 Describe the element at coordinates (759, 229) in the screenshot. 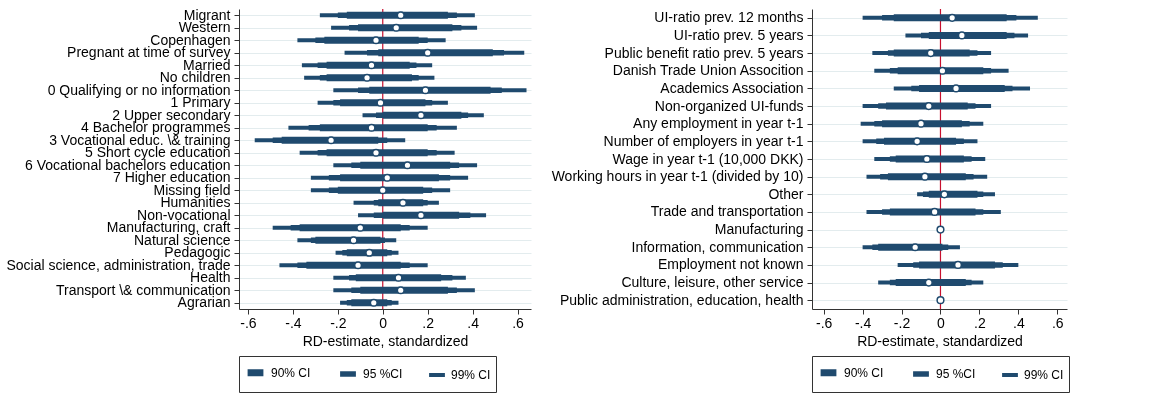

I see `y-tick-label: Manufacturing` at that location.